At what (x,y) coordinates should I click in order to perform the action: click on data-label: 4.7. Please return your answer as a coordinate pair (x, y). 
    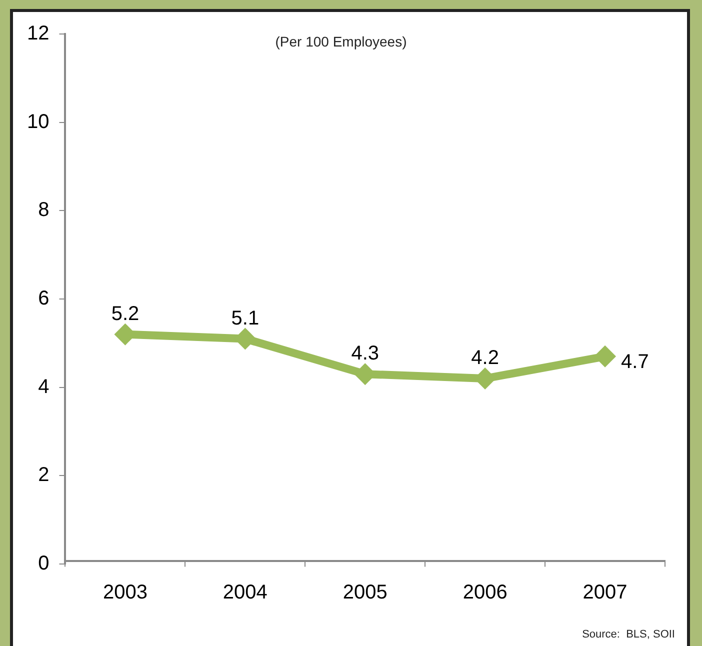
    Looking at the image, I should click on (635, 361).